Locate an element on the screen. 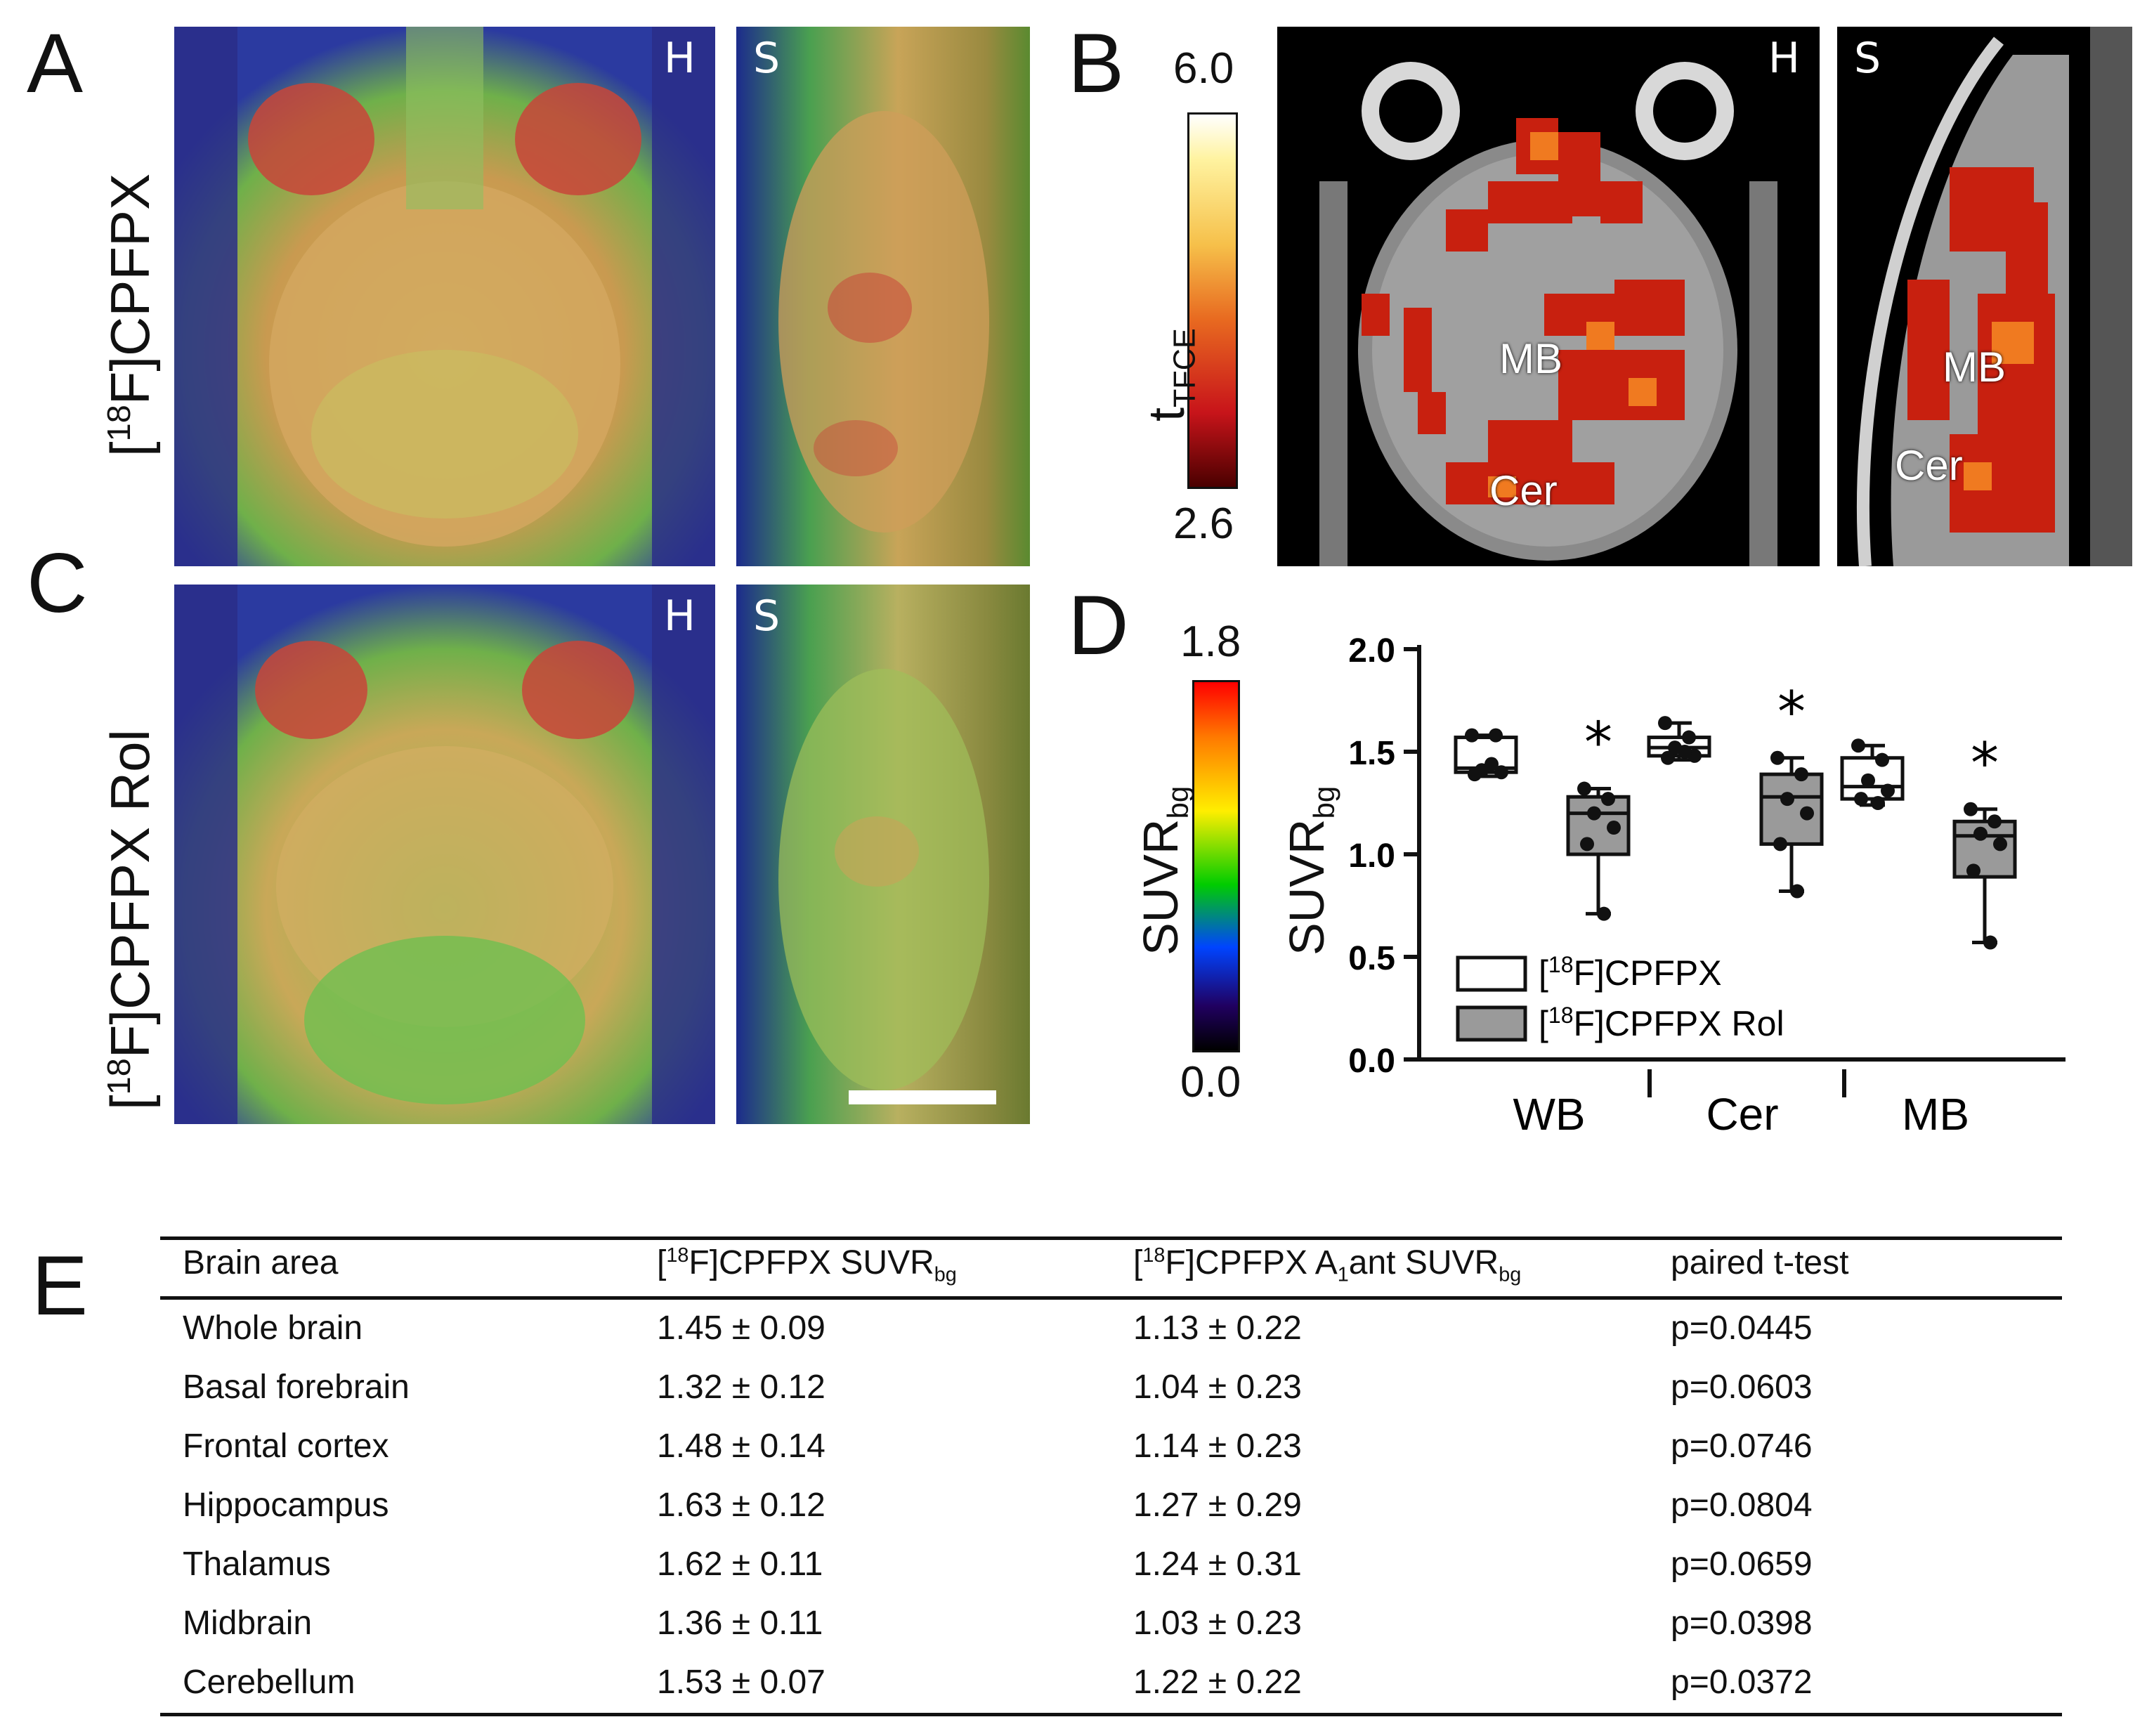  header-paired-t-test: paired t-test is located at coordinates (1760, 1262).